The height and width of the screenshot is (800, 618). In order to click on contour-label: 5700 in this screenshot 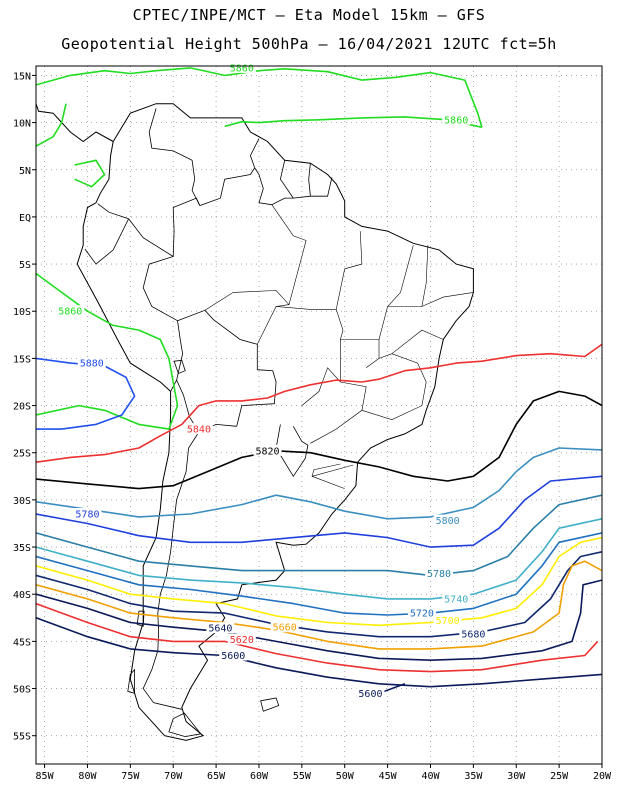, I will do `click(448, 621)`.